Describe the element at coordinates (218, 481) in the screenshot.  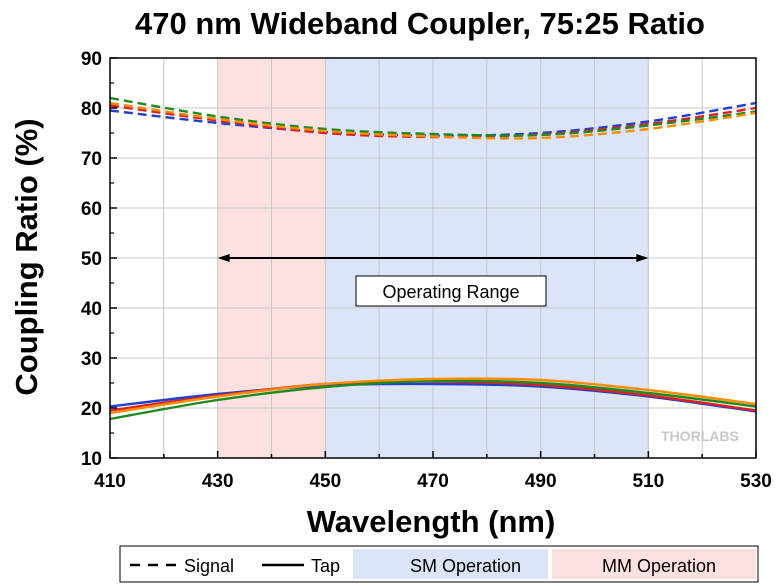
I see `x-tick-label-430: 430` at that location.